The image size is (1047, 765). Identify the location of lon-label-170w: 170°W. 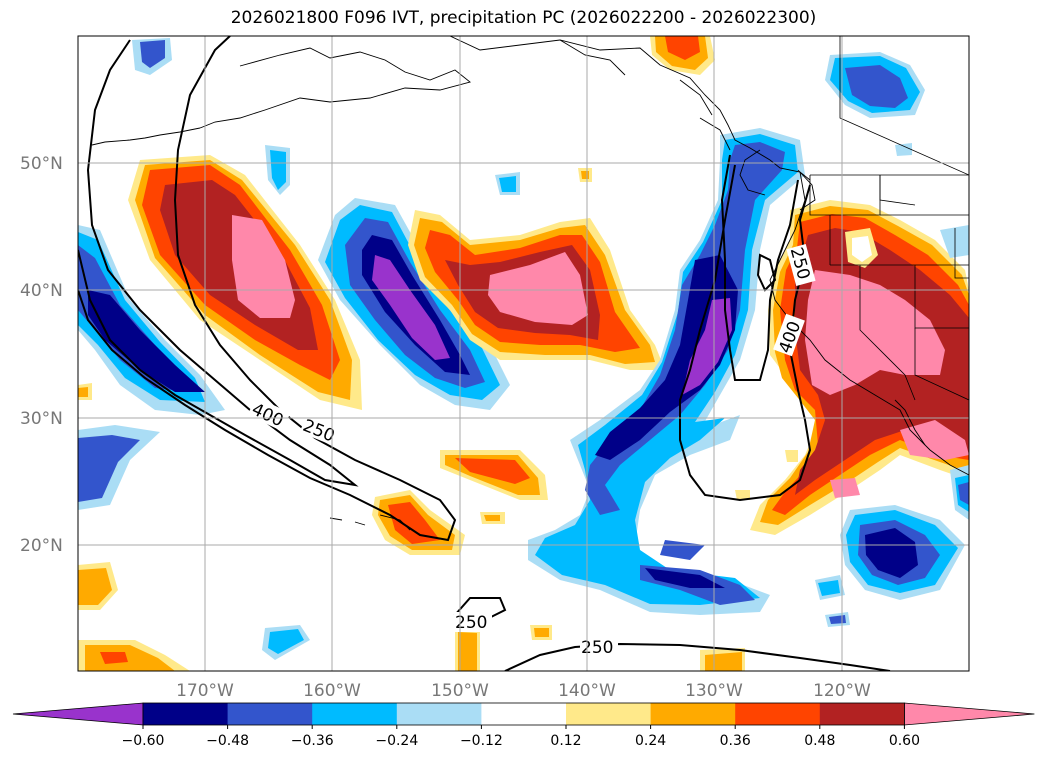
(205, 691).